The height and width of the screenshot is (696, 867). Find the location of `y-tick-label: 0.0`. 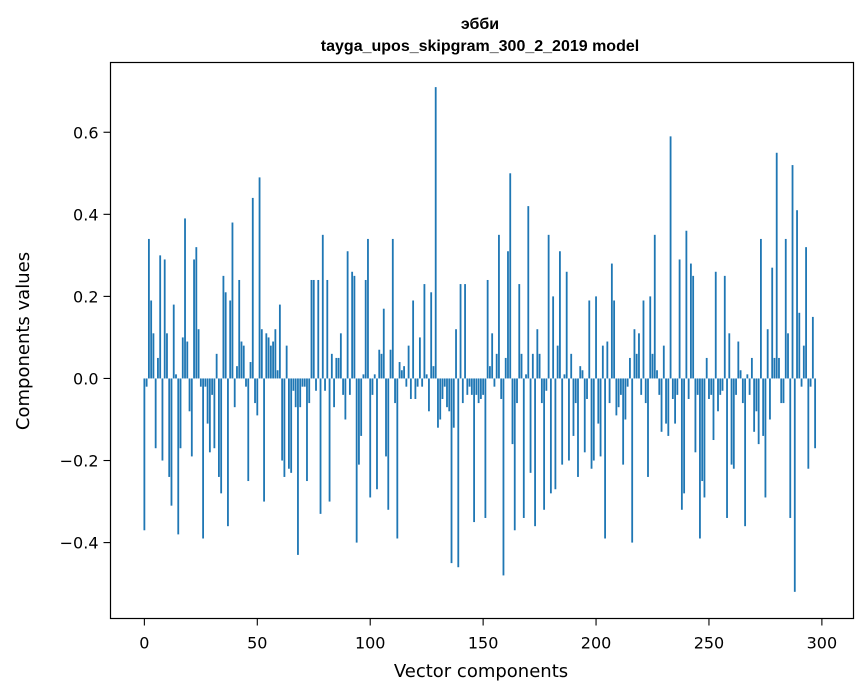

y-tick-label: 0.0 is located at coordinates (85, 378).